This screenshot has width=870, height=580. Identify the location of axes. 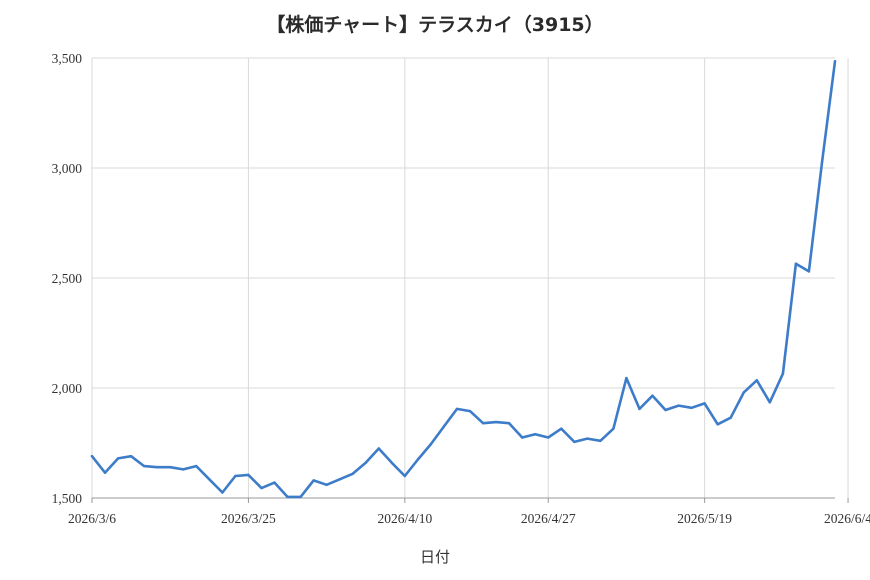
(470, 500).